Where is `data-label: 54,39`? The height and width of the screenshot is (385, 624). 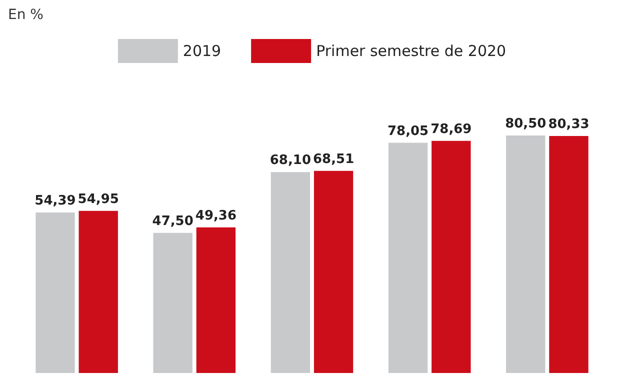
data-label: 54,39 is located at coordinates (55, 201).